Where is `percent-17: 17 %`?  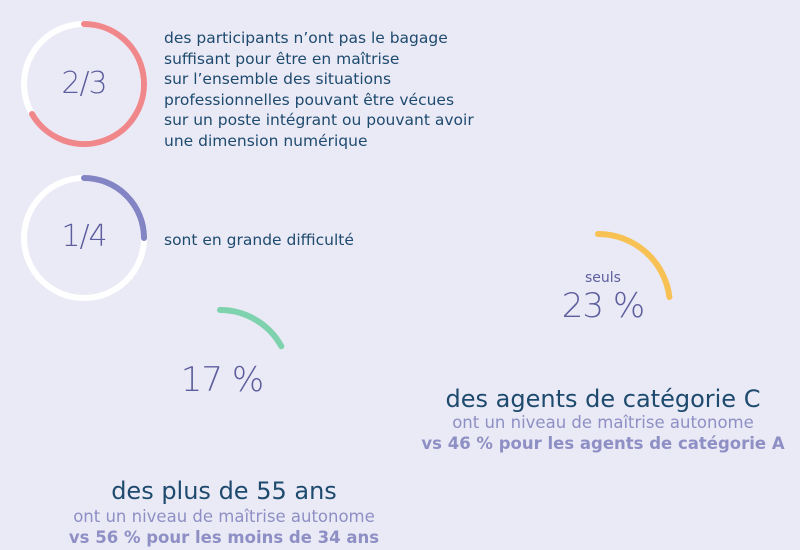
percent-17: 17 % is located at coordinates (222, 380).